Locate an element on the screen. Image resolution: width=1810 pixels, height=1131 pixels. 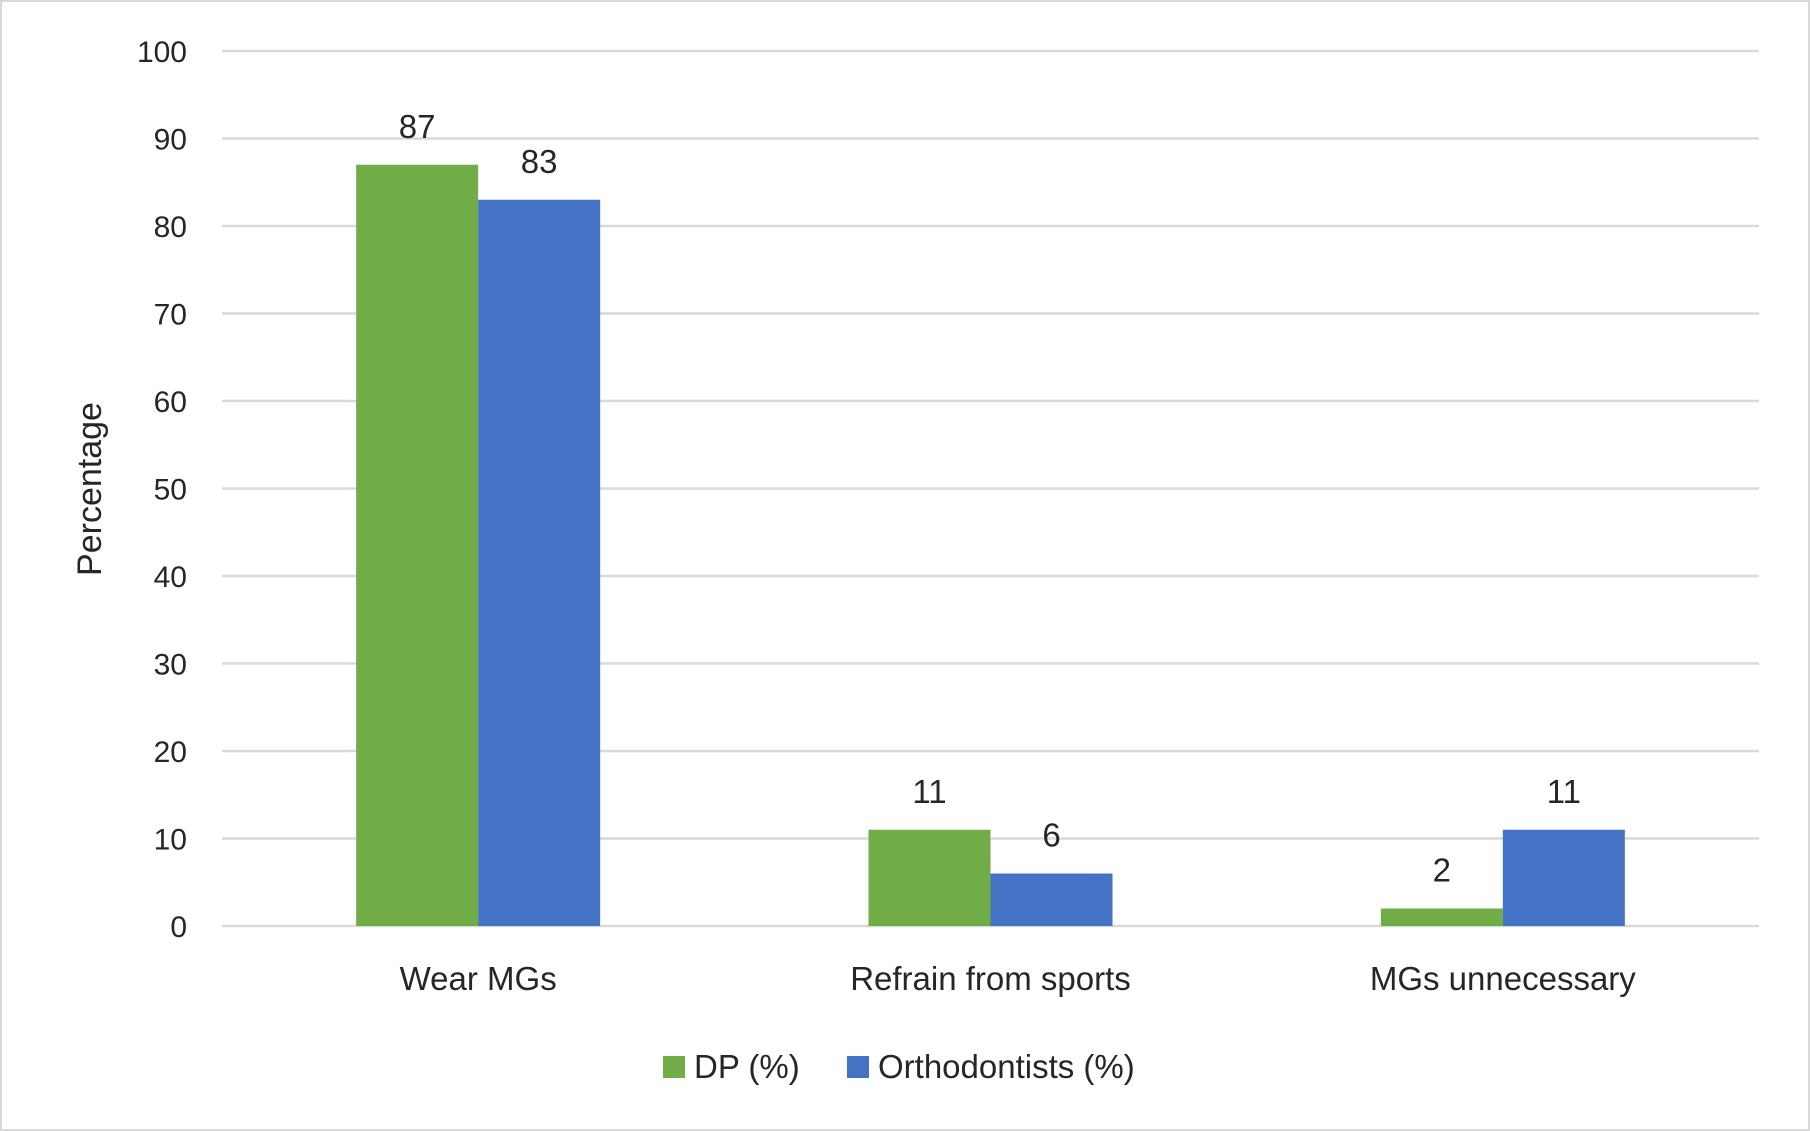
data-label: 6 is located at coordinates (1051, 835).